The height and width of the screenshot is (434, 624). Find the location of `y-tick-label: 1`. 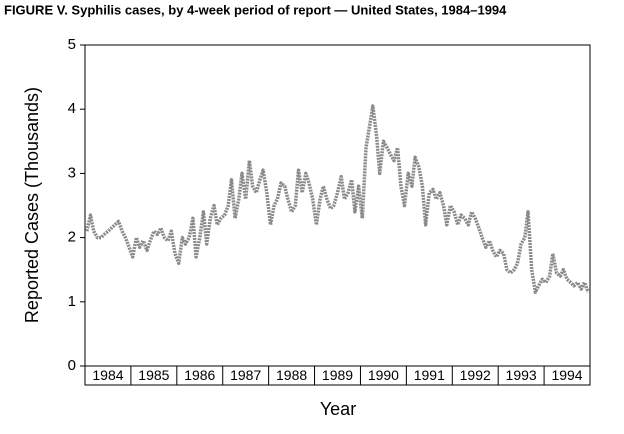

y-tick-label: 1 is located at coordinates (72, 301).